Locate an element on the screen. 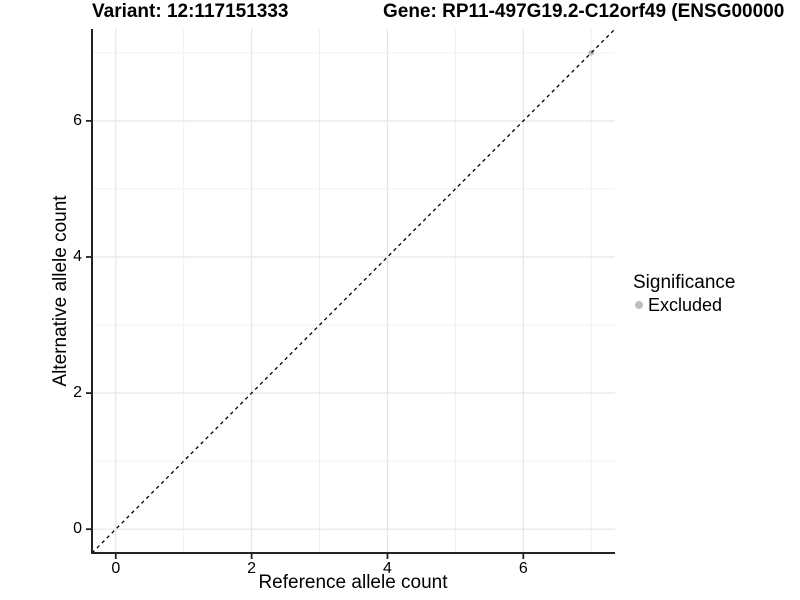 The image size is (800, 600). plot-title-variant: Variant: 12:117151333 is located at coordinates (190, 11).